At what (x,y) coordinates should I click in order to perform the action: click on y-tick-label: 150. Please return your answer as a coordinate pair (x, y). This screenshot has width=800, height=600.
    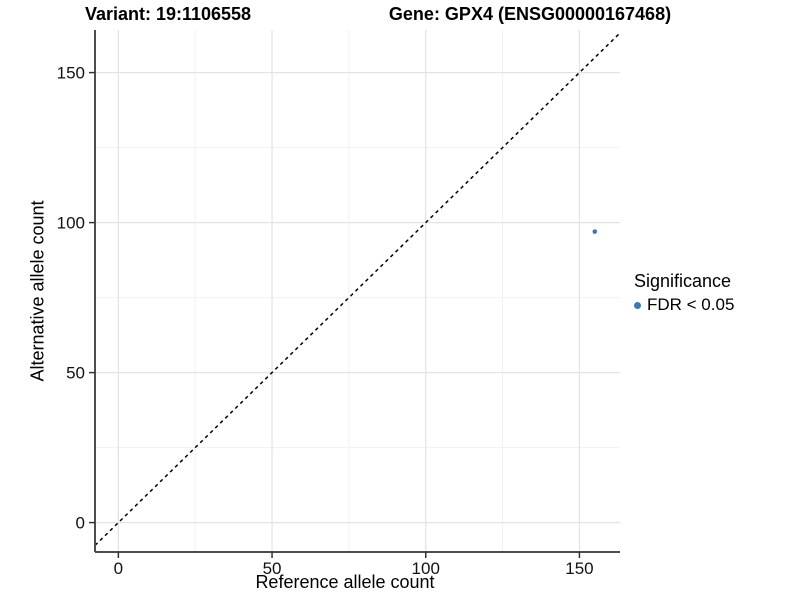
    Looking at the image, I should click on (71, 73).